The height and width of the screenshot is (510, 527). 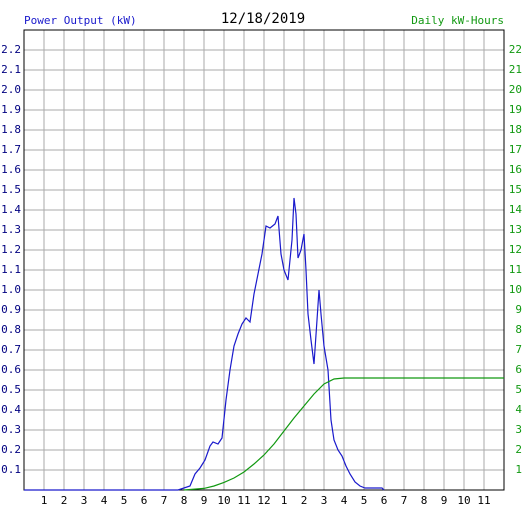 I want to click on y-tick-label: 0.5, so click(x=11, y=389).